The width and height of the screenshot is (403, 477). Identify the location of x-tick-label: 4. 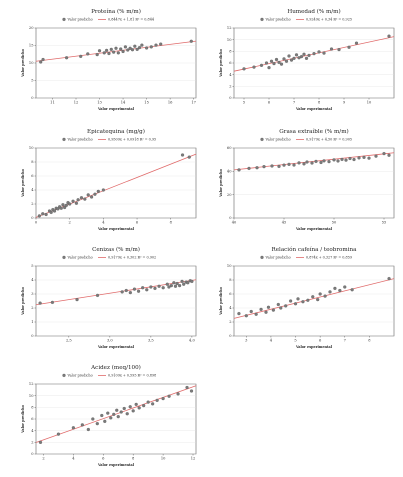
(73, 459).